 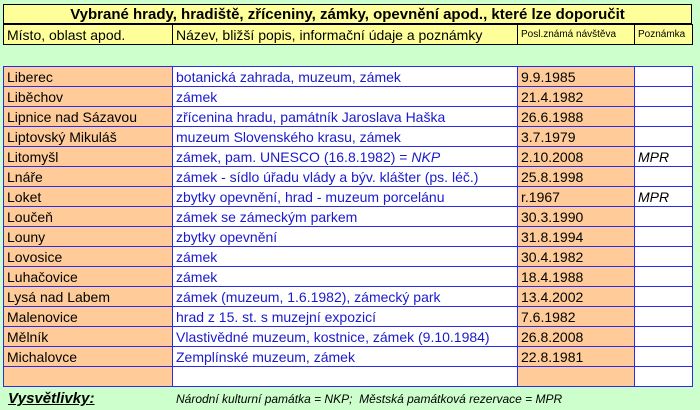 I want to click on cell-last-visit: 25.8.1998, so click(x=576, y=176).